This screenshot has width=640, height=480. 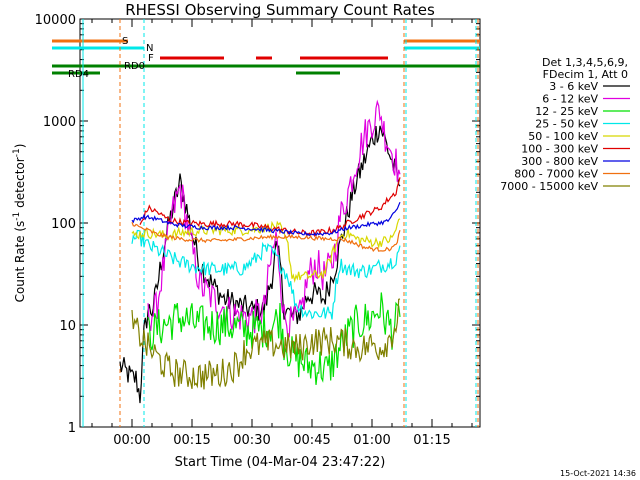 I want to click on x-tick-label: 00:45, so click(x=311, y=440).